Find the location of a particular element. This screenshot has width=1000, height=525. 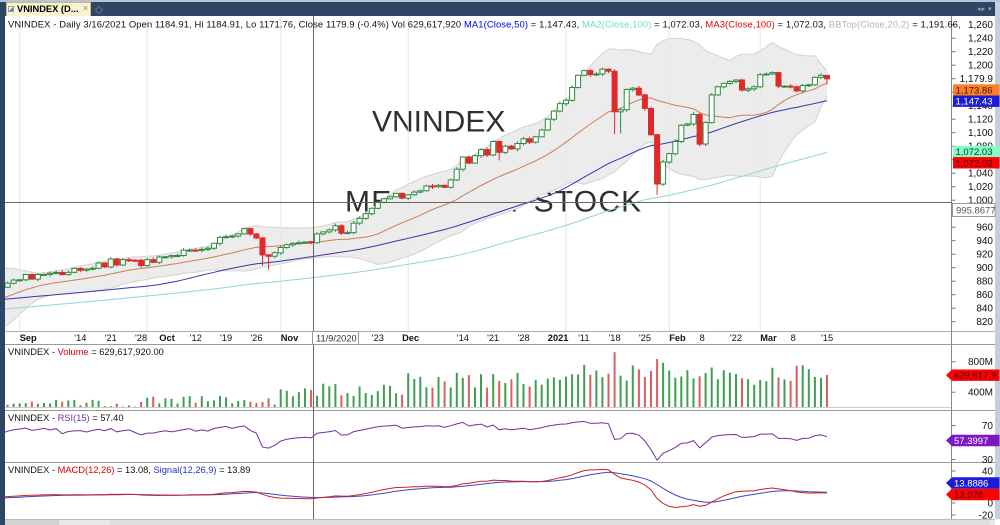

svg-text: 40 is located at coordinates (988, 471).